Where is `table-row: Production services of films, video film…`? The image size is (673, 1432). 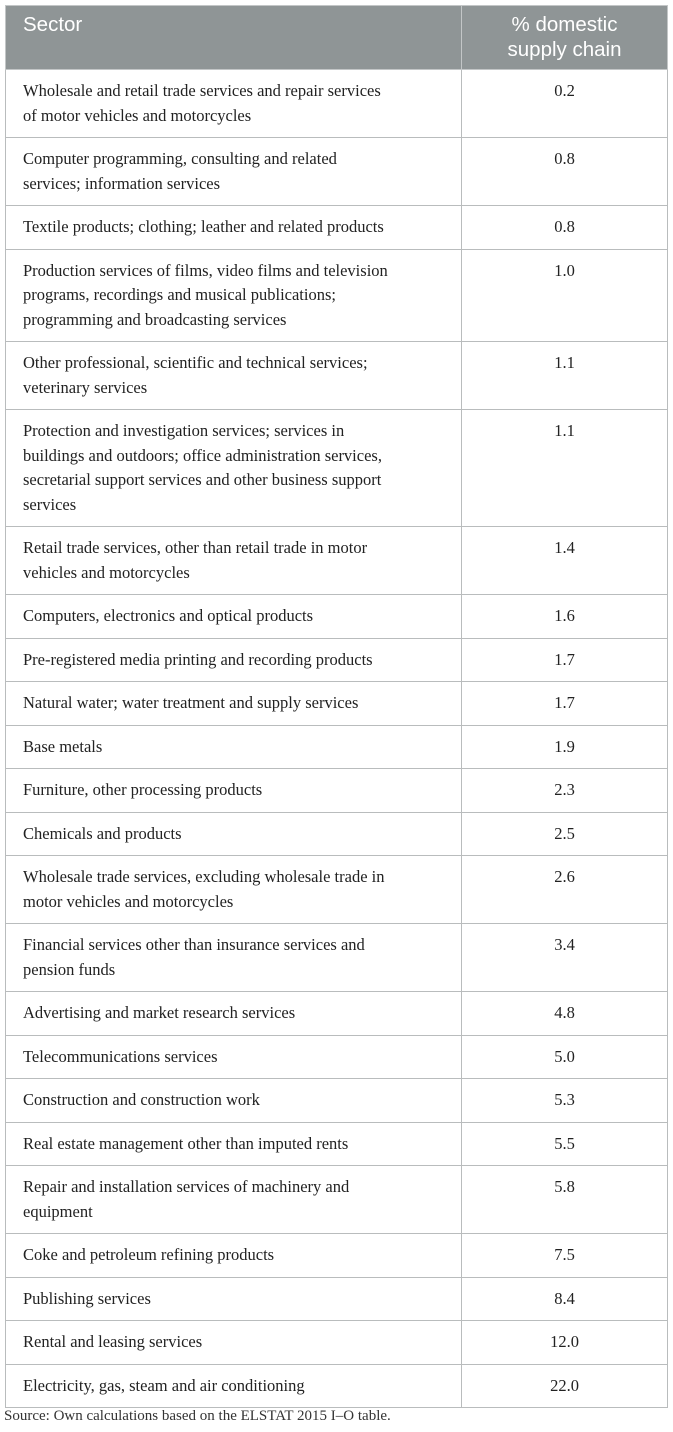 table-row: Production services of films, video film… is located at coordinates (336, 295).